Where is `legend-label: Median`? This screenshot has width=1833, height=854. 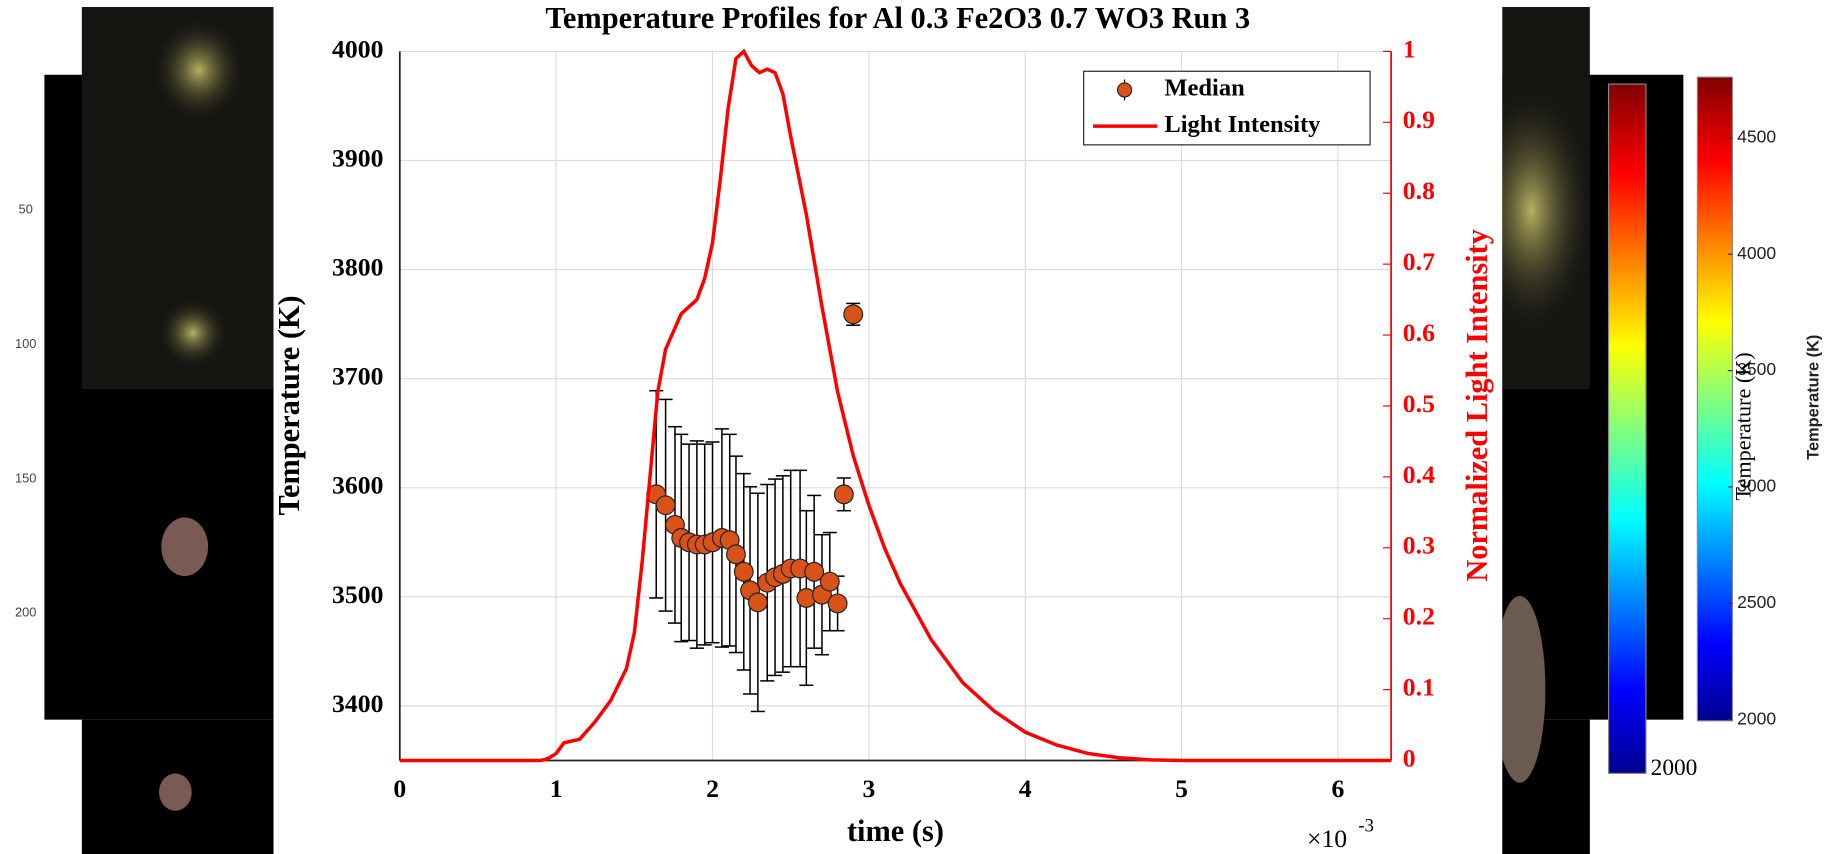 legend-label: Median is located at coordinates (1204, 88).